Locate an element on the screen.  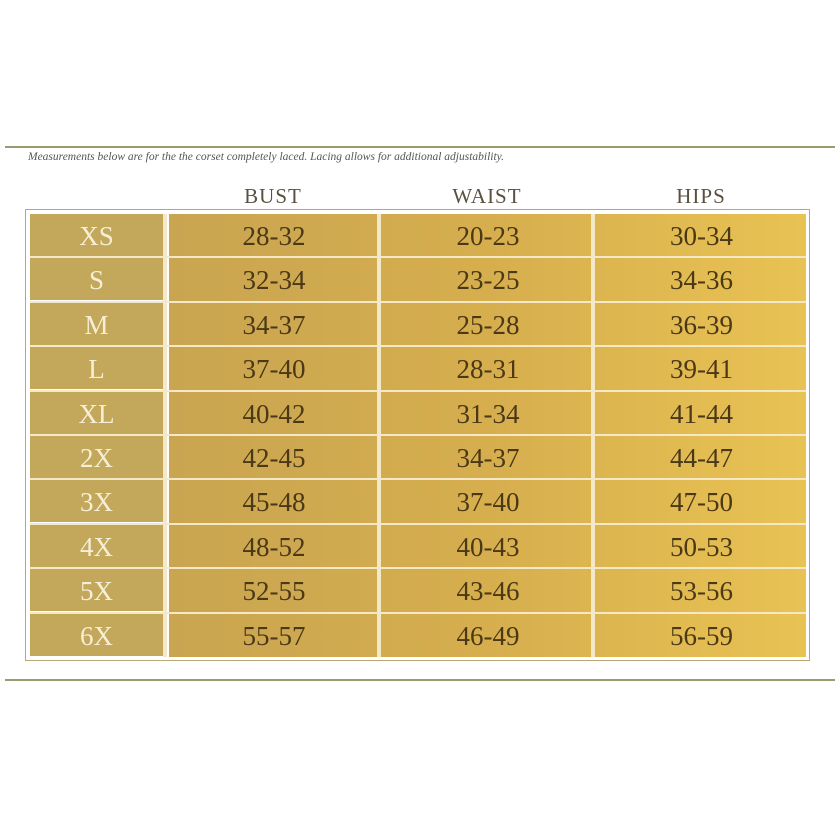
top-rule is located at coordinates (420, 147).